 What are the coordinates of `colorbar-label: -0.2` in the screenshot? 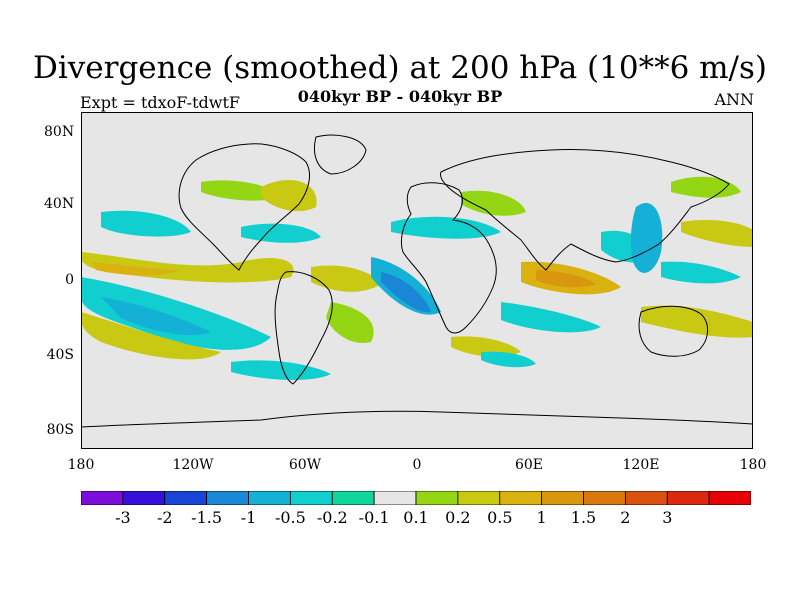 It's located at (332, 517).